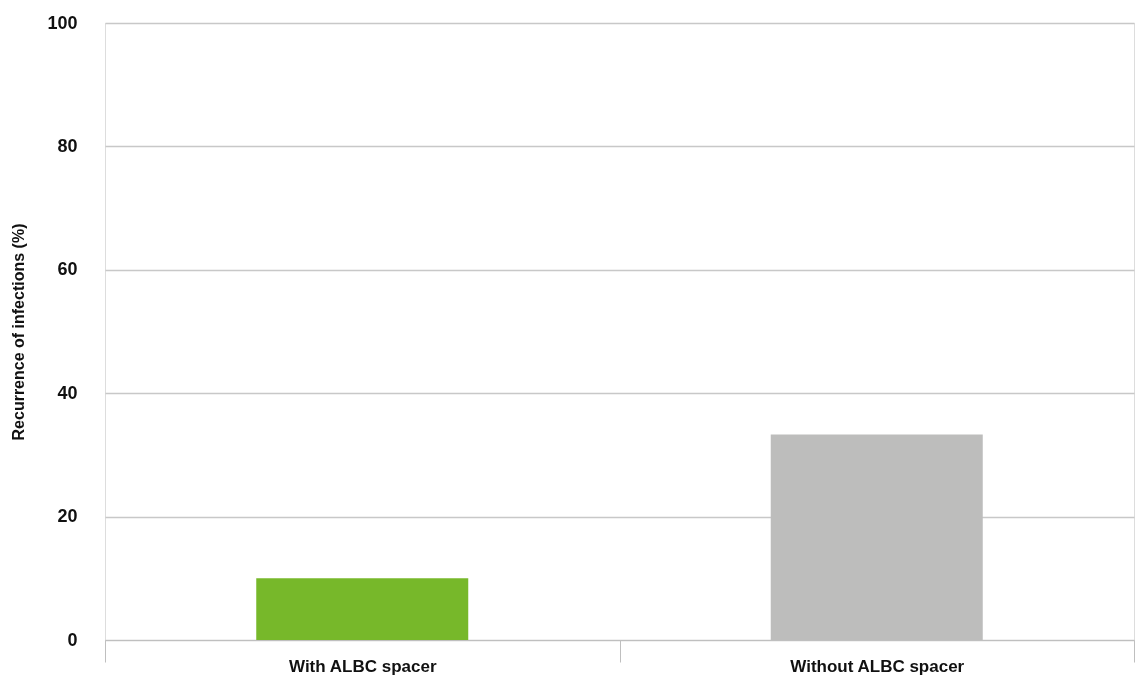 Image resolution: width=1137 pixels, height=680 pixels. I want to click on y-tick-label: 60, so click(67, 269).